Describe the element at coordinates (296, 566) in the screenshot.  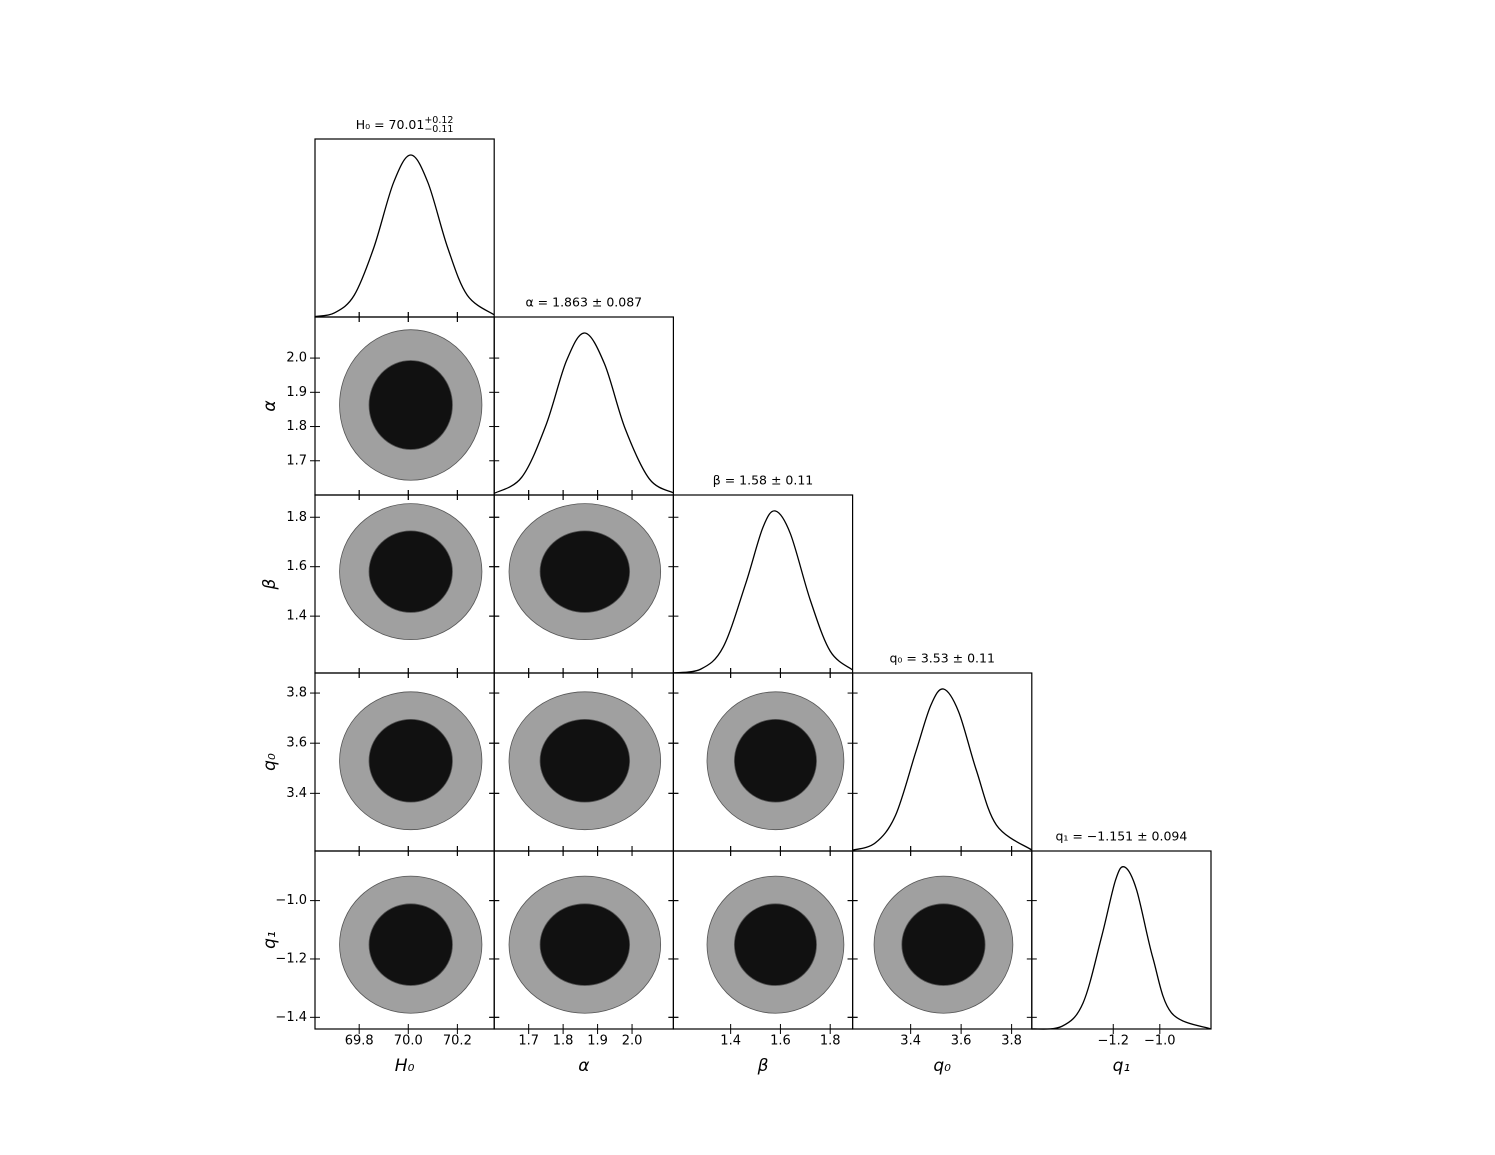
I see `y-tick-label: 1.6` at that location.